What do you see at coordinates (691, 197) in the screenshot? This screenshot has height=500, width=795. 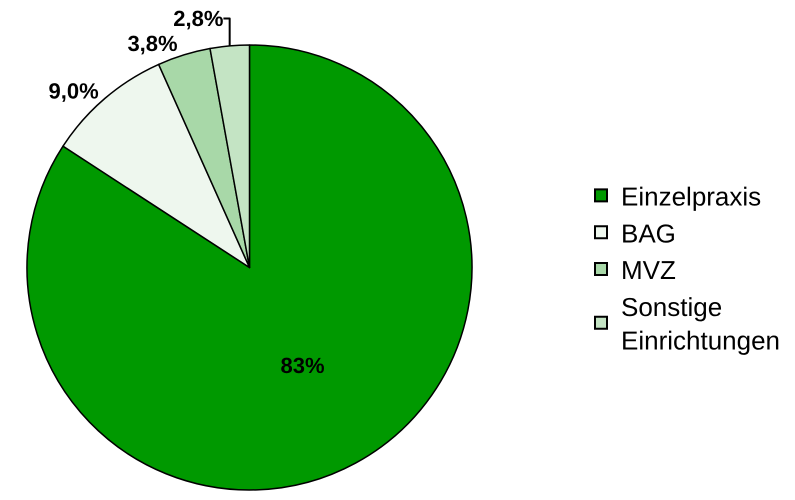 I see `legend-label: Einzelpraxis` at bounding box center [691, 197].